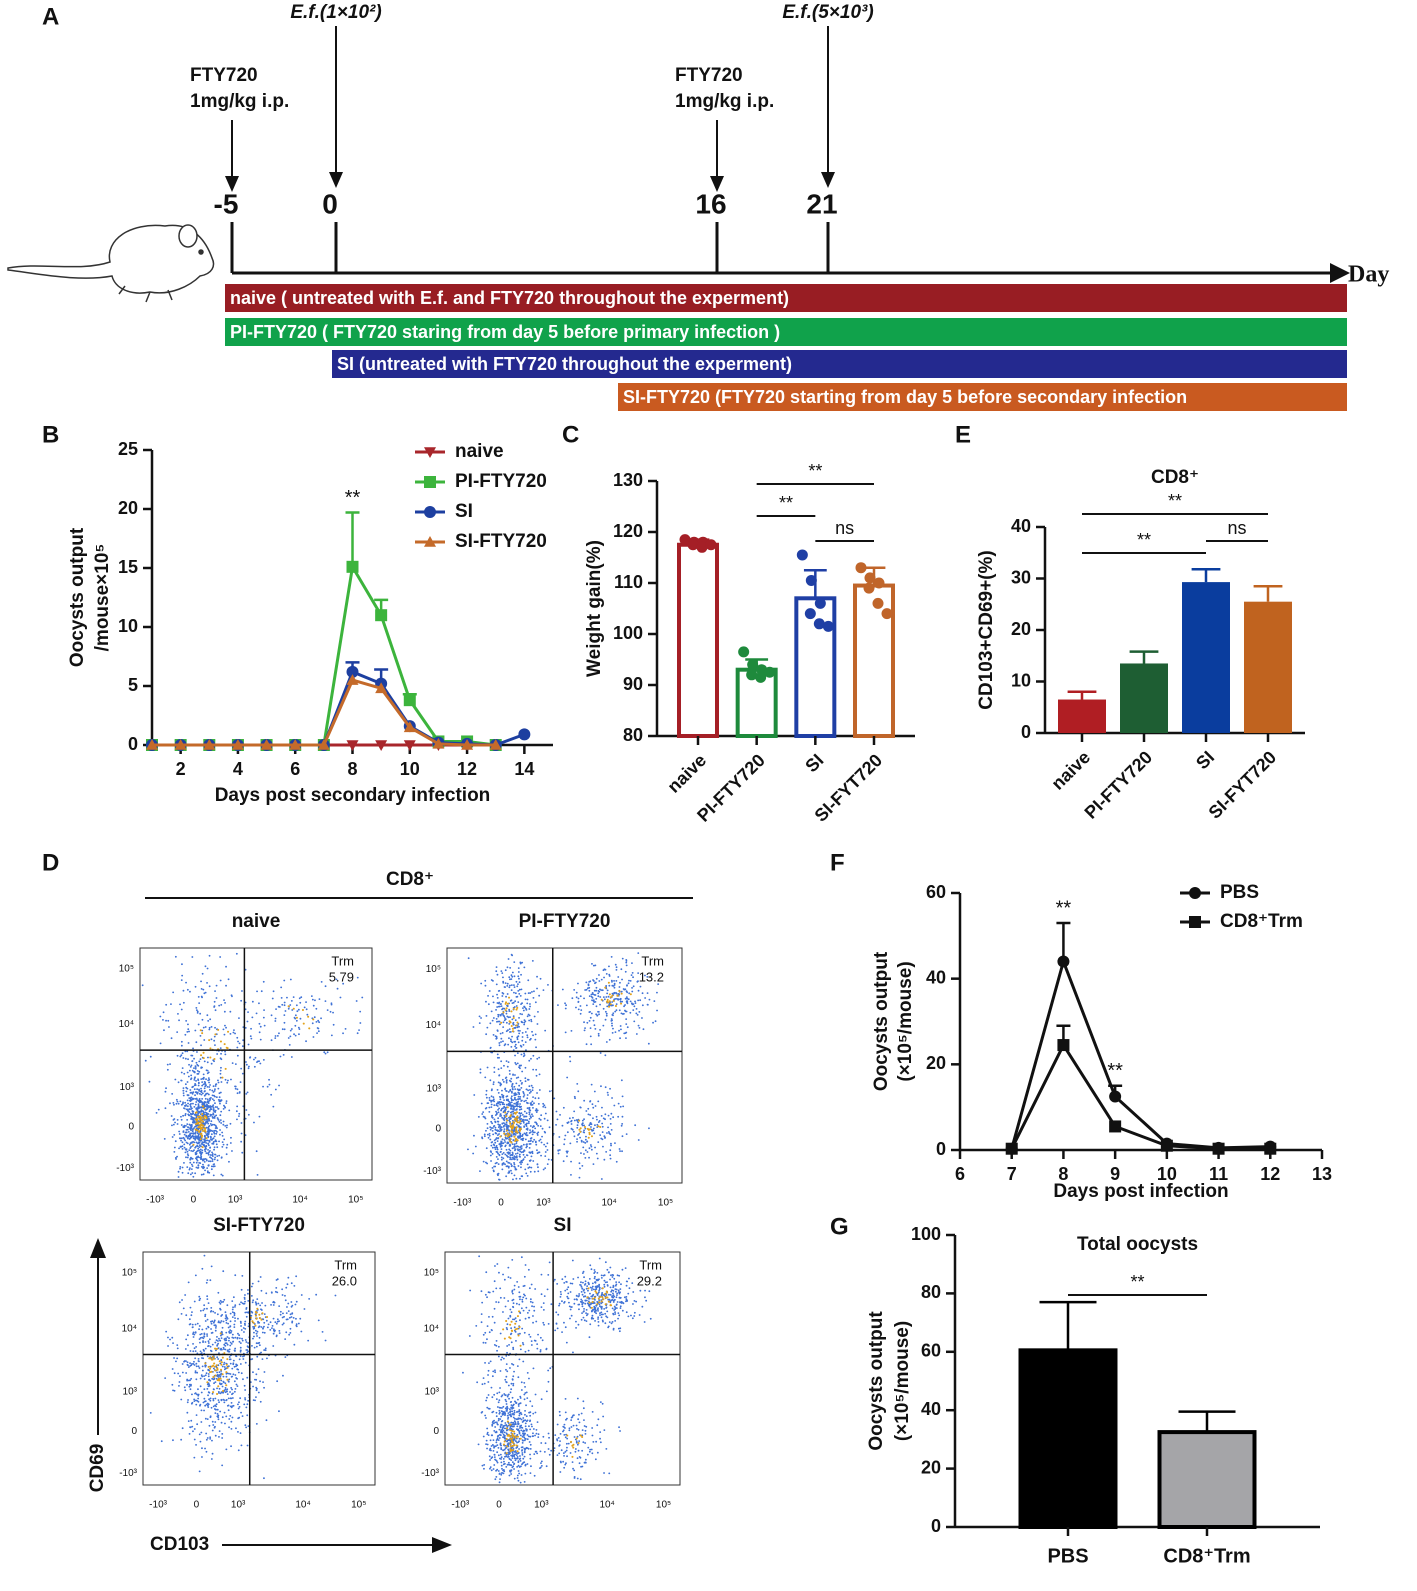  Describe the element at coordinates (181, 769) in the screenshot. I see `x-tick-label: 2` at that location.